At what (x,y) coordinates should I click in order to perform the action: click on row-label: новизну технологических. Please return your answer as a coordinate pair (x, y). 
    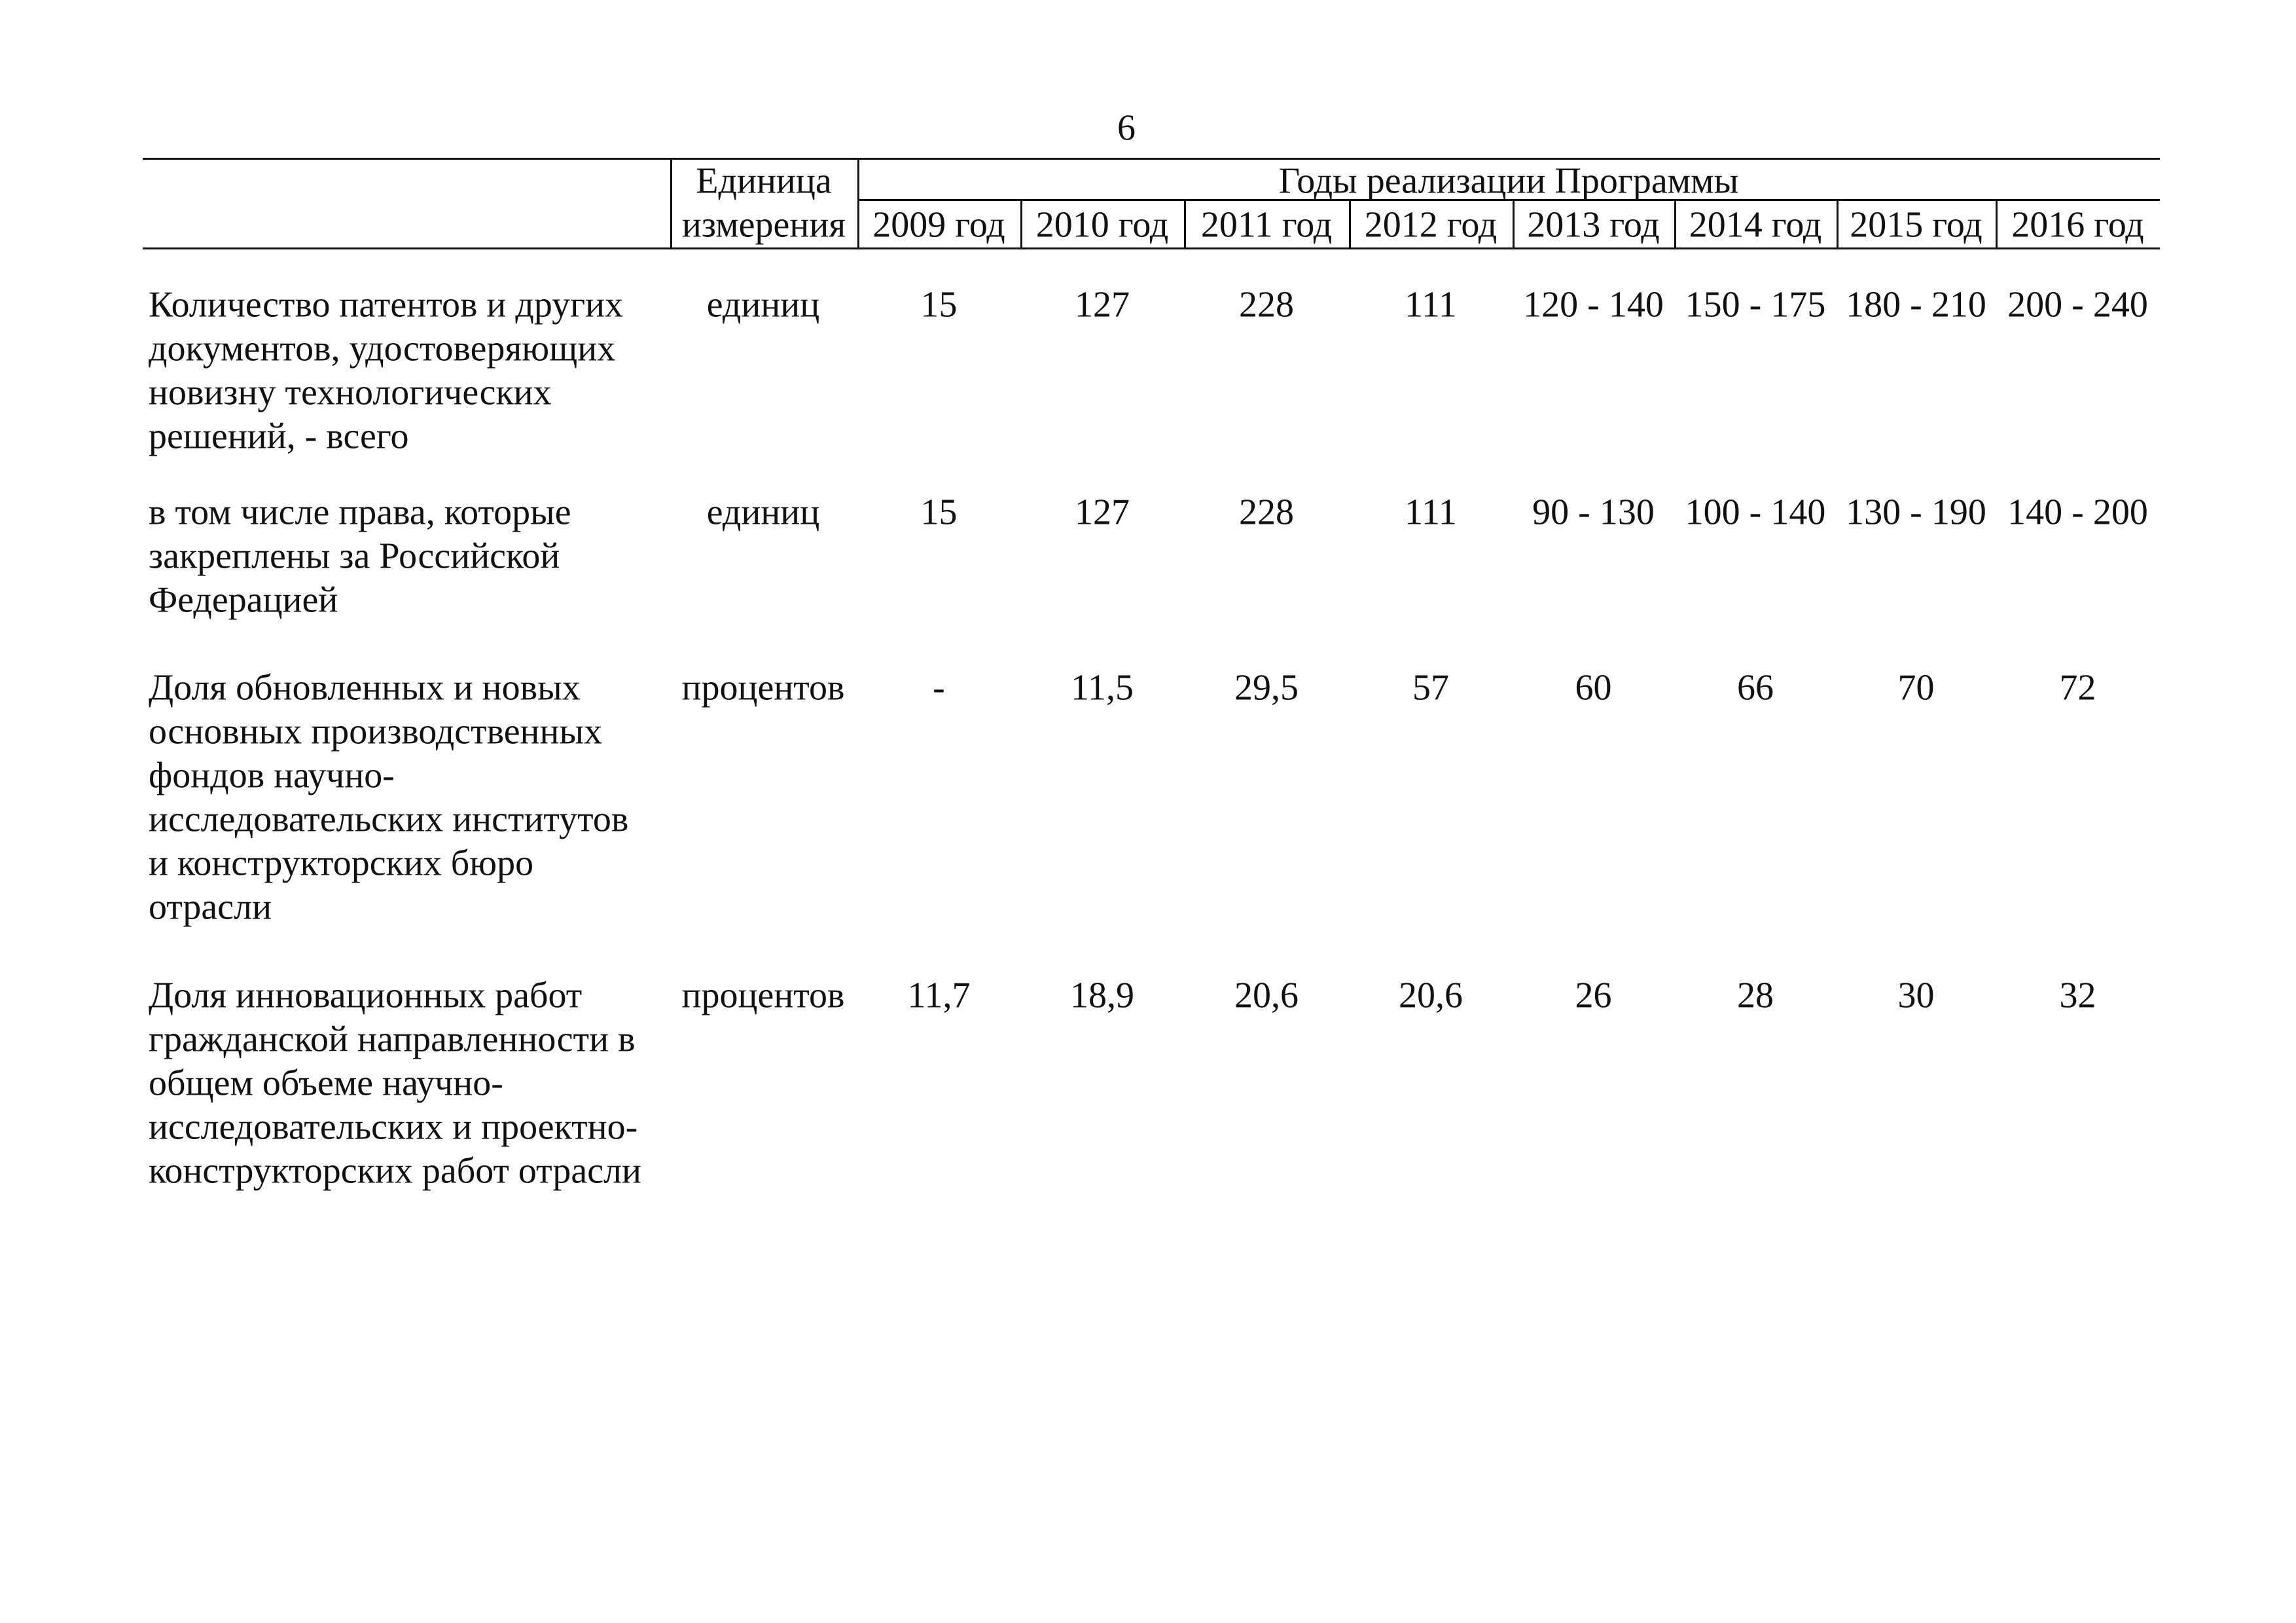
    Looking at the image, I should click on (351, 392).